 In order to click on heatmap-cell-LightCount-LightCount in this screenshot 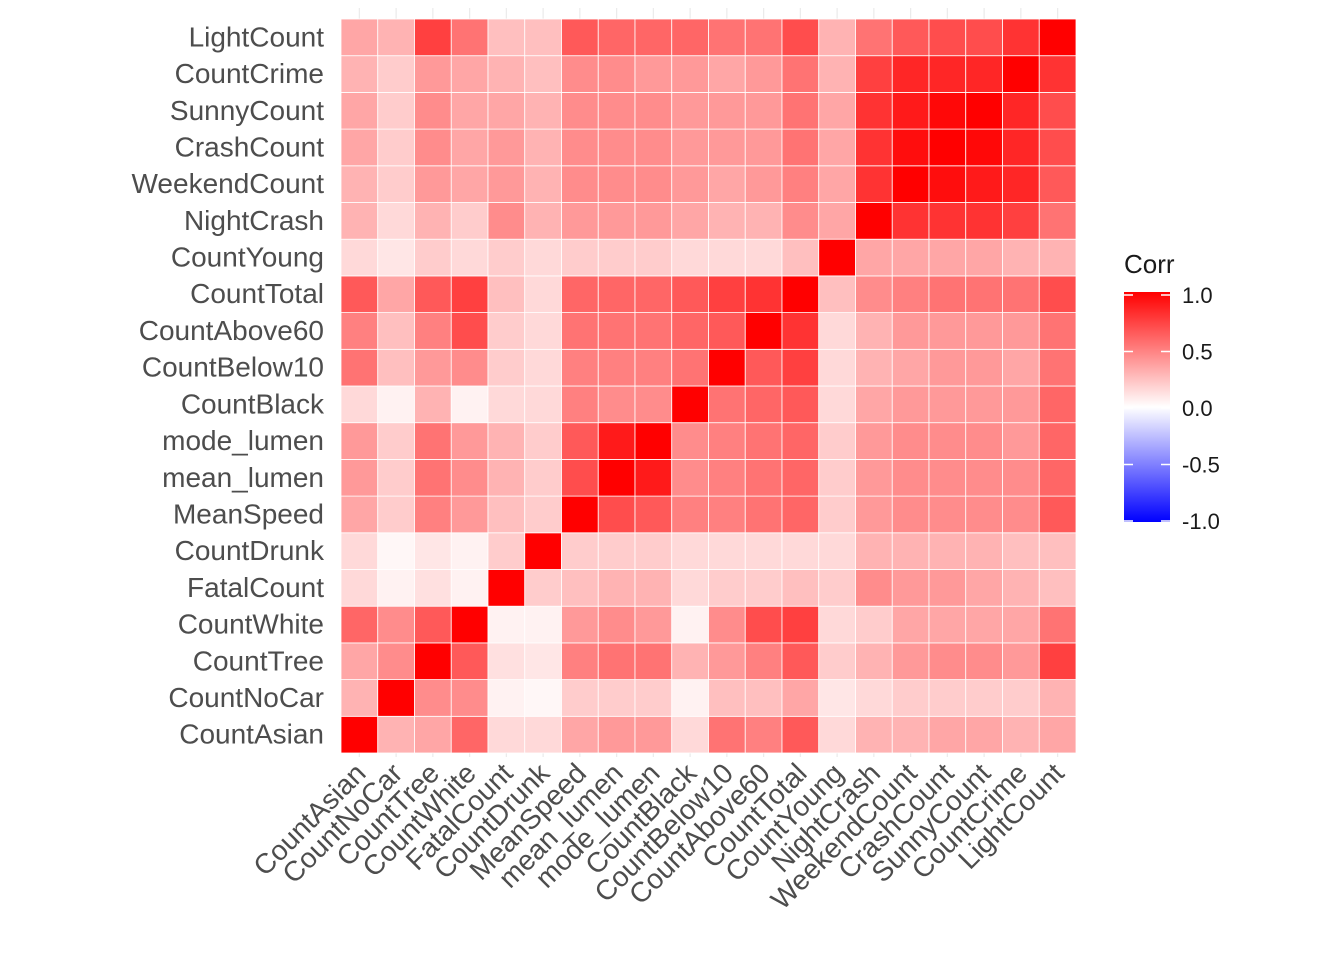, I will do `click(1057, 37)`.